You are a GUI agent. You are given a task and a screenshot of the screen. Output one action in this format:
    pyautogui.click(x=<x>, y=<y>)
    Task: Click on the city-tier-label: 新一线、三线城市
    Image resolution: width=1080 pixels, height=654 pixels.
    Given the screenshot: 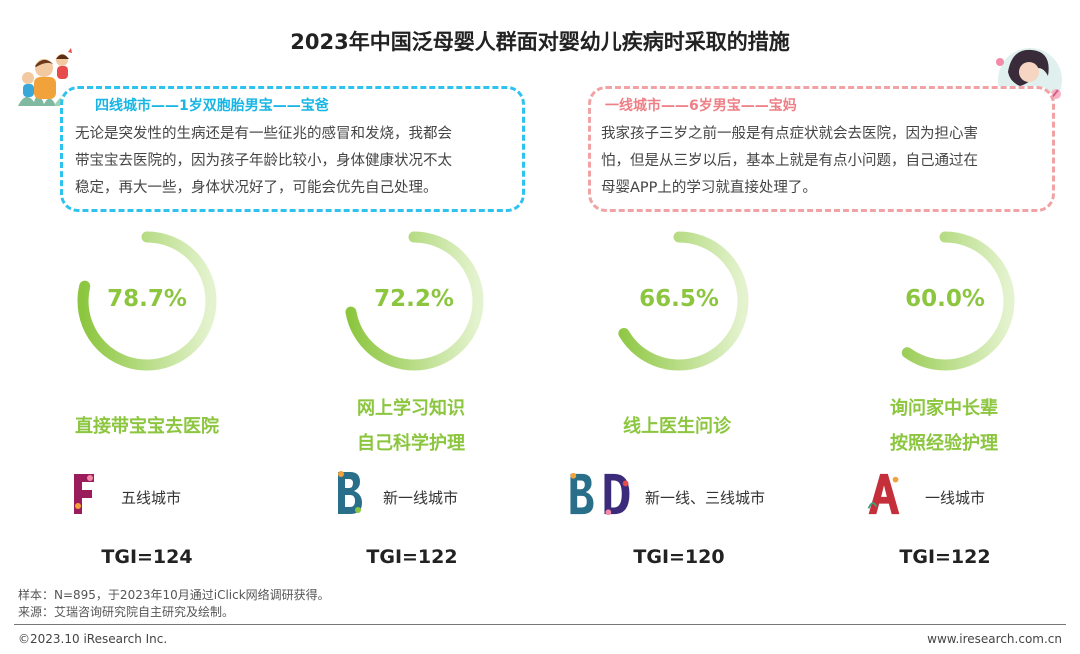 What is the action you would take?
    pyautogui.click(x=705, y=498)
    